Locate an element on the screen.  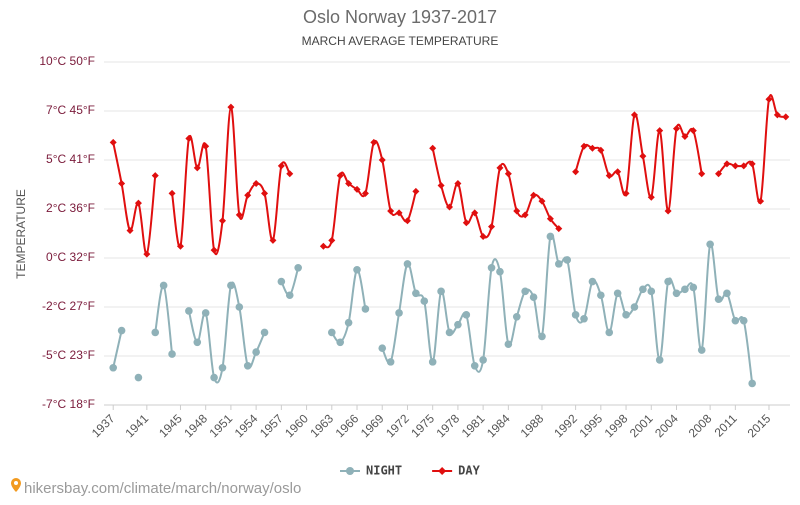
legend-item: DAY is located at coordinates (456, 471).